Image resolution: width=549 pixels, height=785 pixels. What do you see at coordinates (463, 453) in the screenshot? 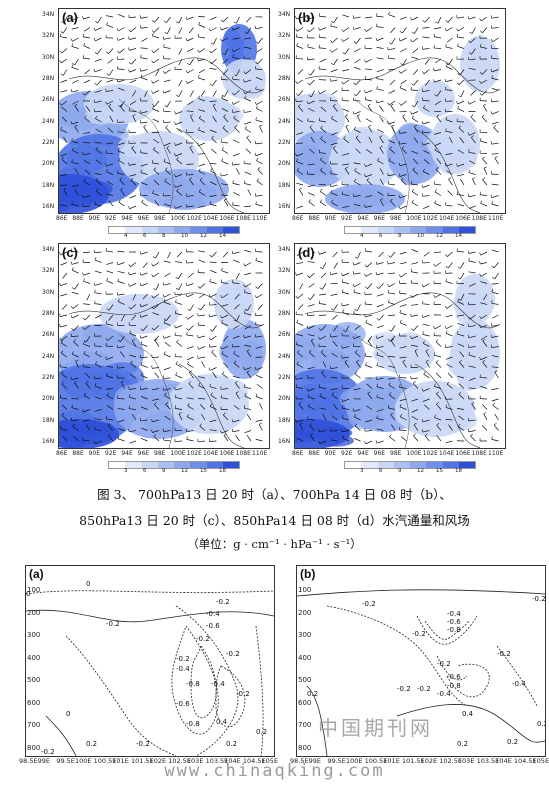
I see `x-tick-label: 106E` at bounding box center [463, 453].